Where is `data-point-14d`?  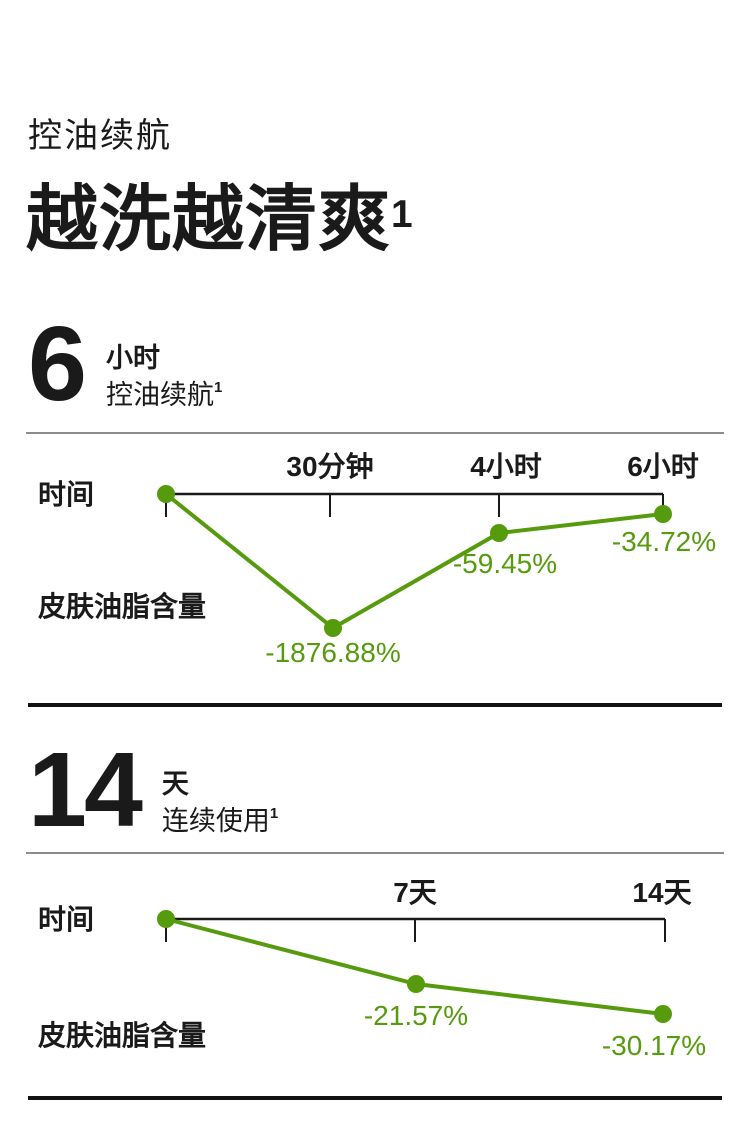
data-point-14d is located at coordinates (663, 1014).